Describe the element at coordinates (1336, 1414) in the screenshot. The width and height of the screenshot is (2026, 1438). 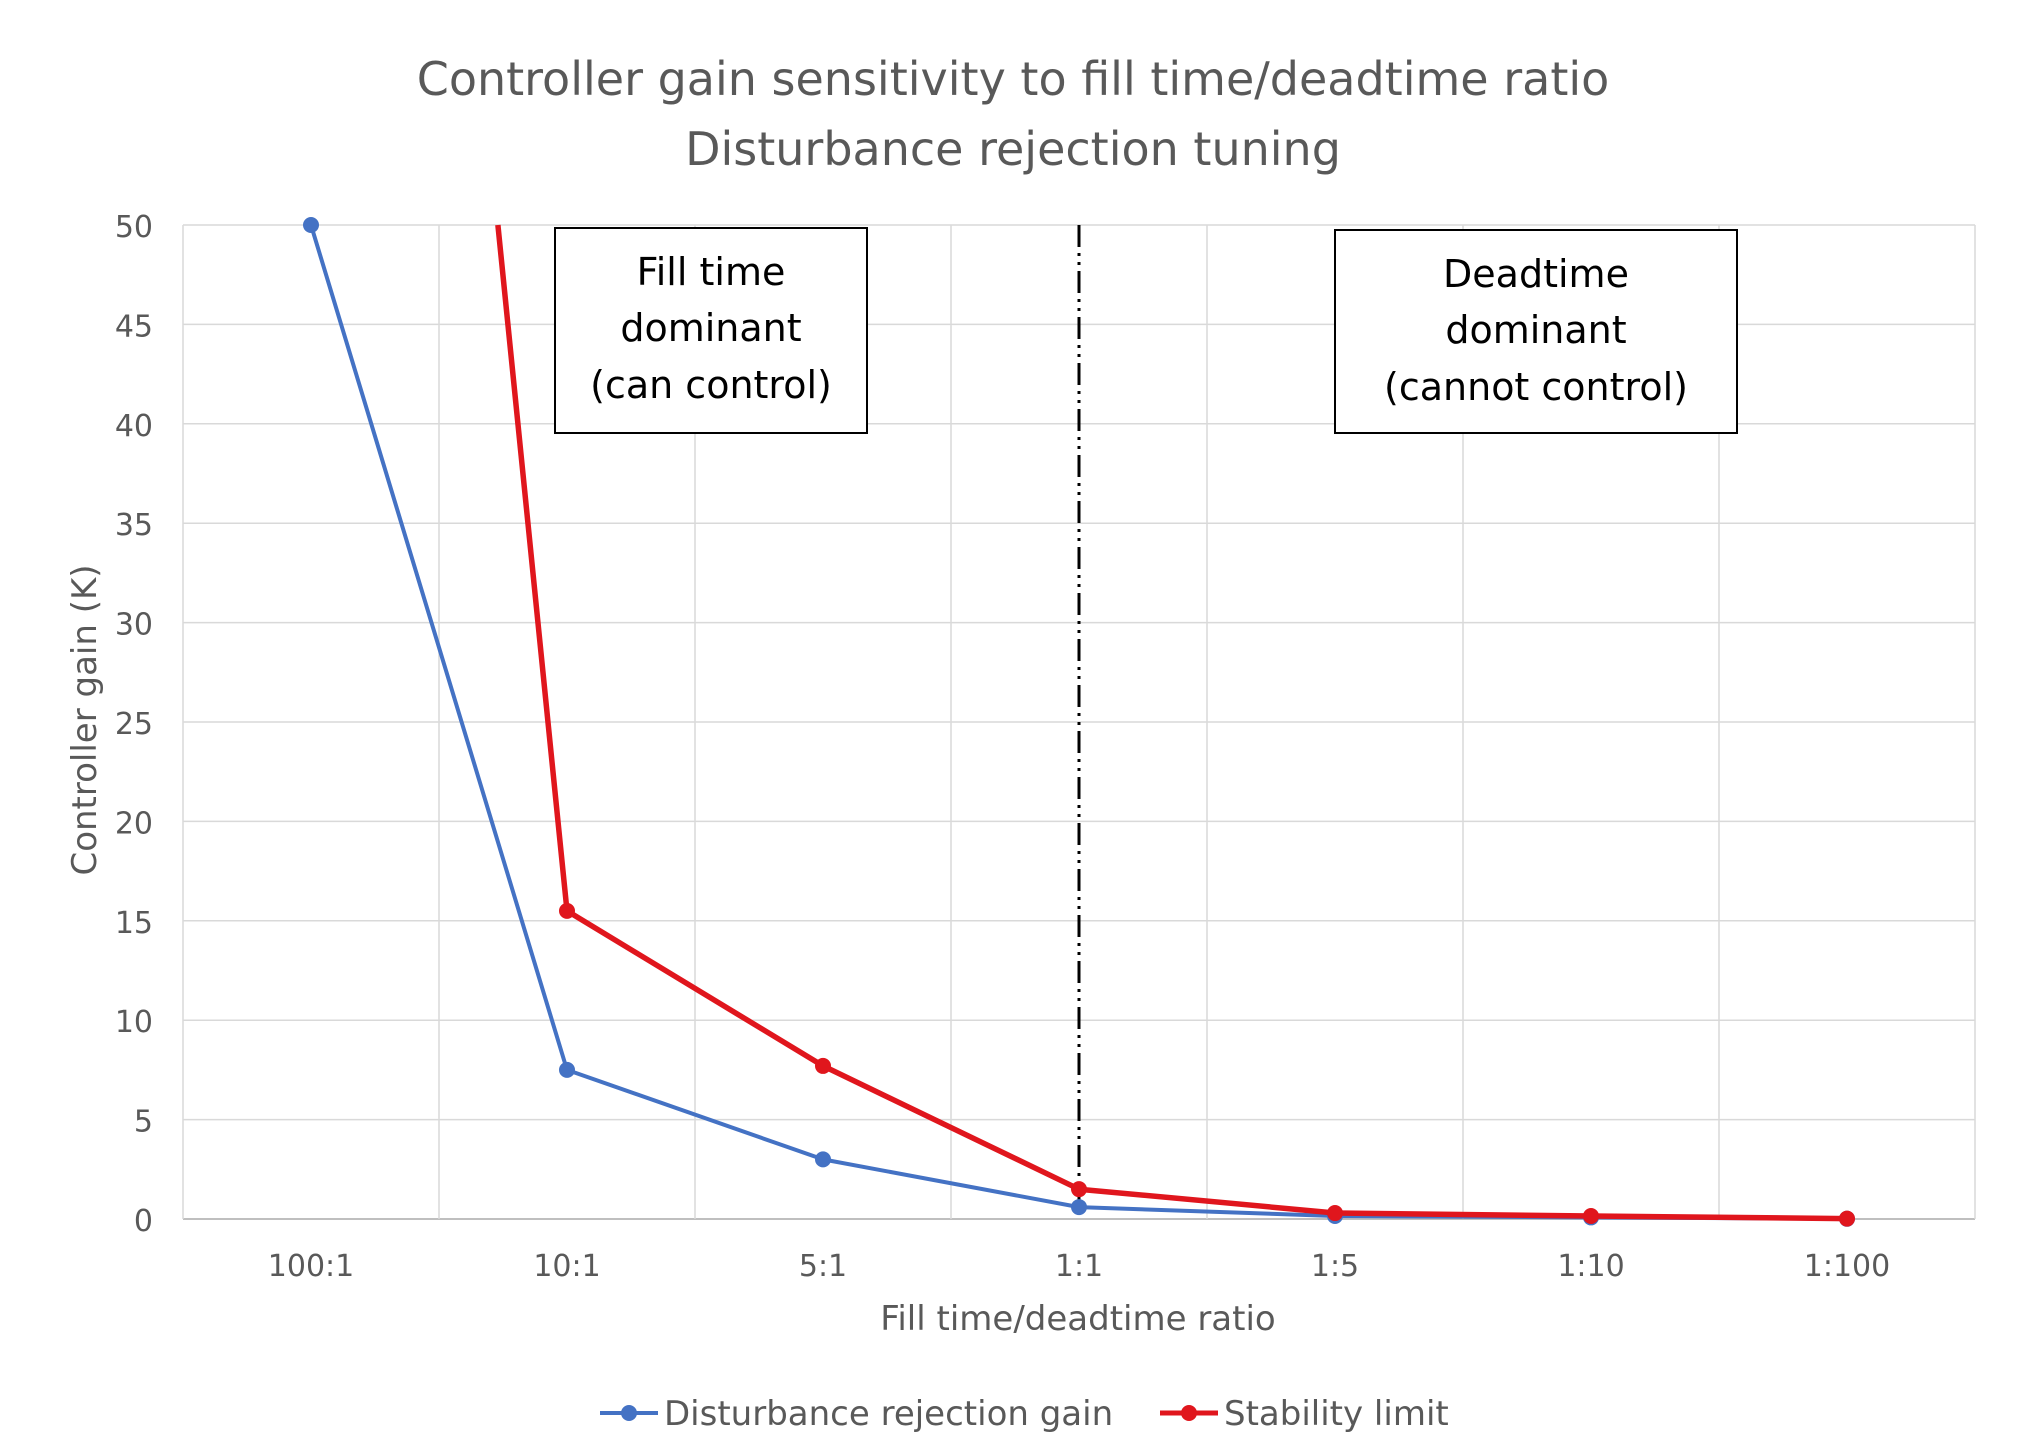
I see `legend-label-stability: Stability limit` at that location.